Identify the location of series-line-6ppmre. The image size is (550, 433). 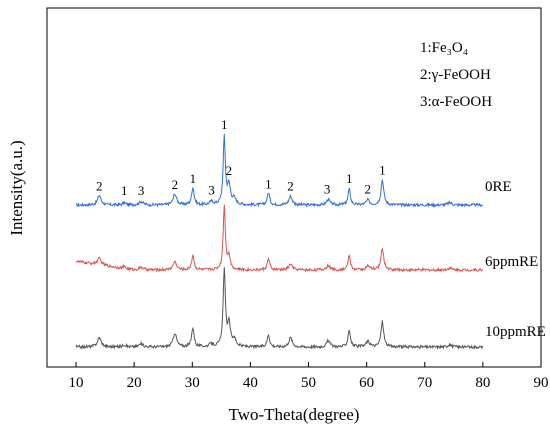
(279, 238).